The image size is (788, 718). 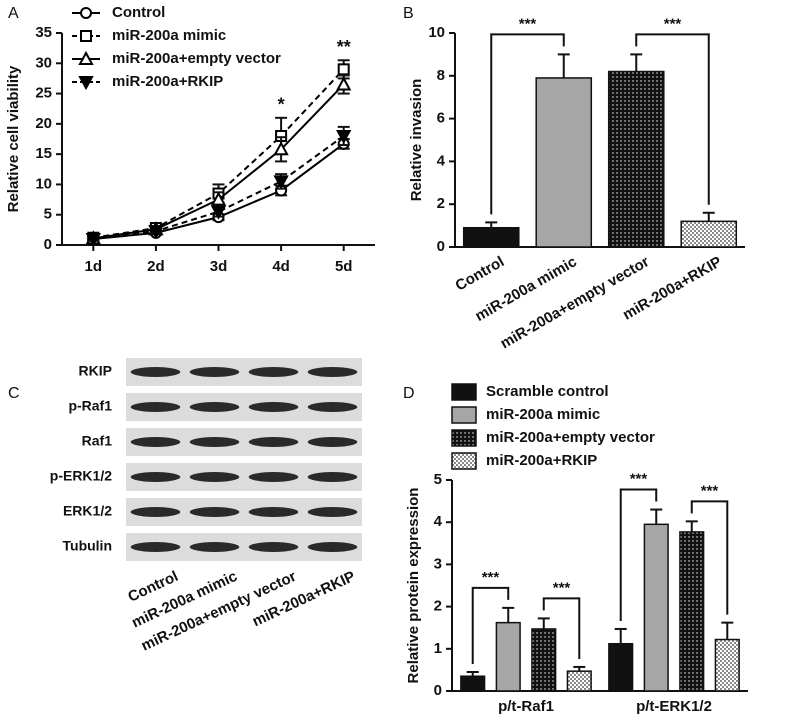 I want to click on x-tick-label: 3d, so click(x=219, y=266).